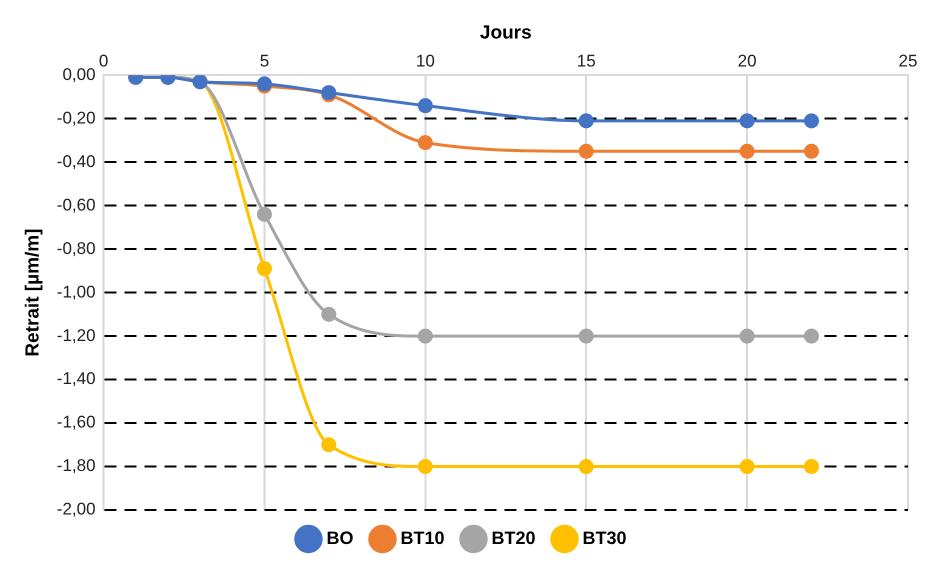 This screenshot has width=947, height=576. Describe the element at coordinates (76, 292) in the screenshot. I see `y-tick-label: -1,00` at that location.